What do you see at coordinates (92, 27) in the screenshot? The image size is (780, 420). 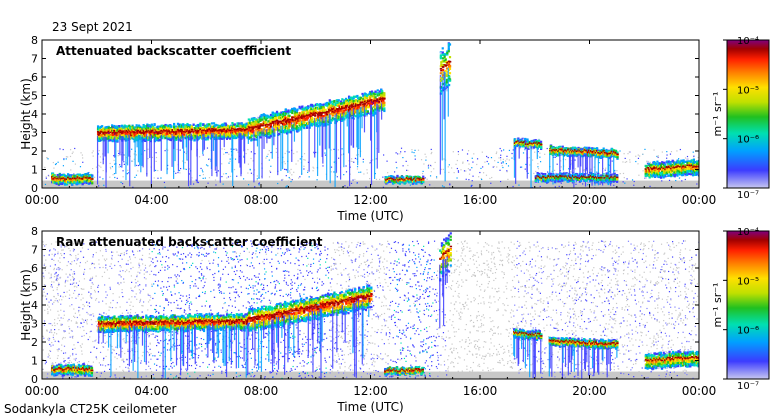 I see `date-label: 23 Sept 2021` at bounding box center [92, 27].